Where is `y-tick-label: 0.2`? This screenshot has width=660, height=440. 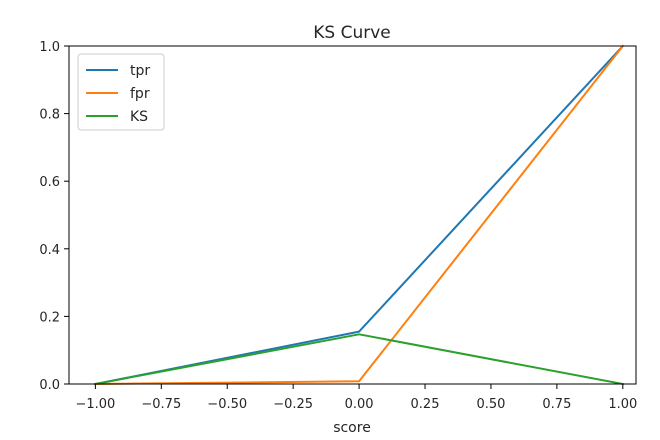
y-tick-label: 0.2 is located at coordinates (49, 317).